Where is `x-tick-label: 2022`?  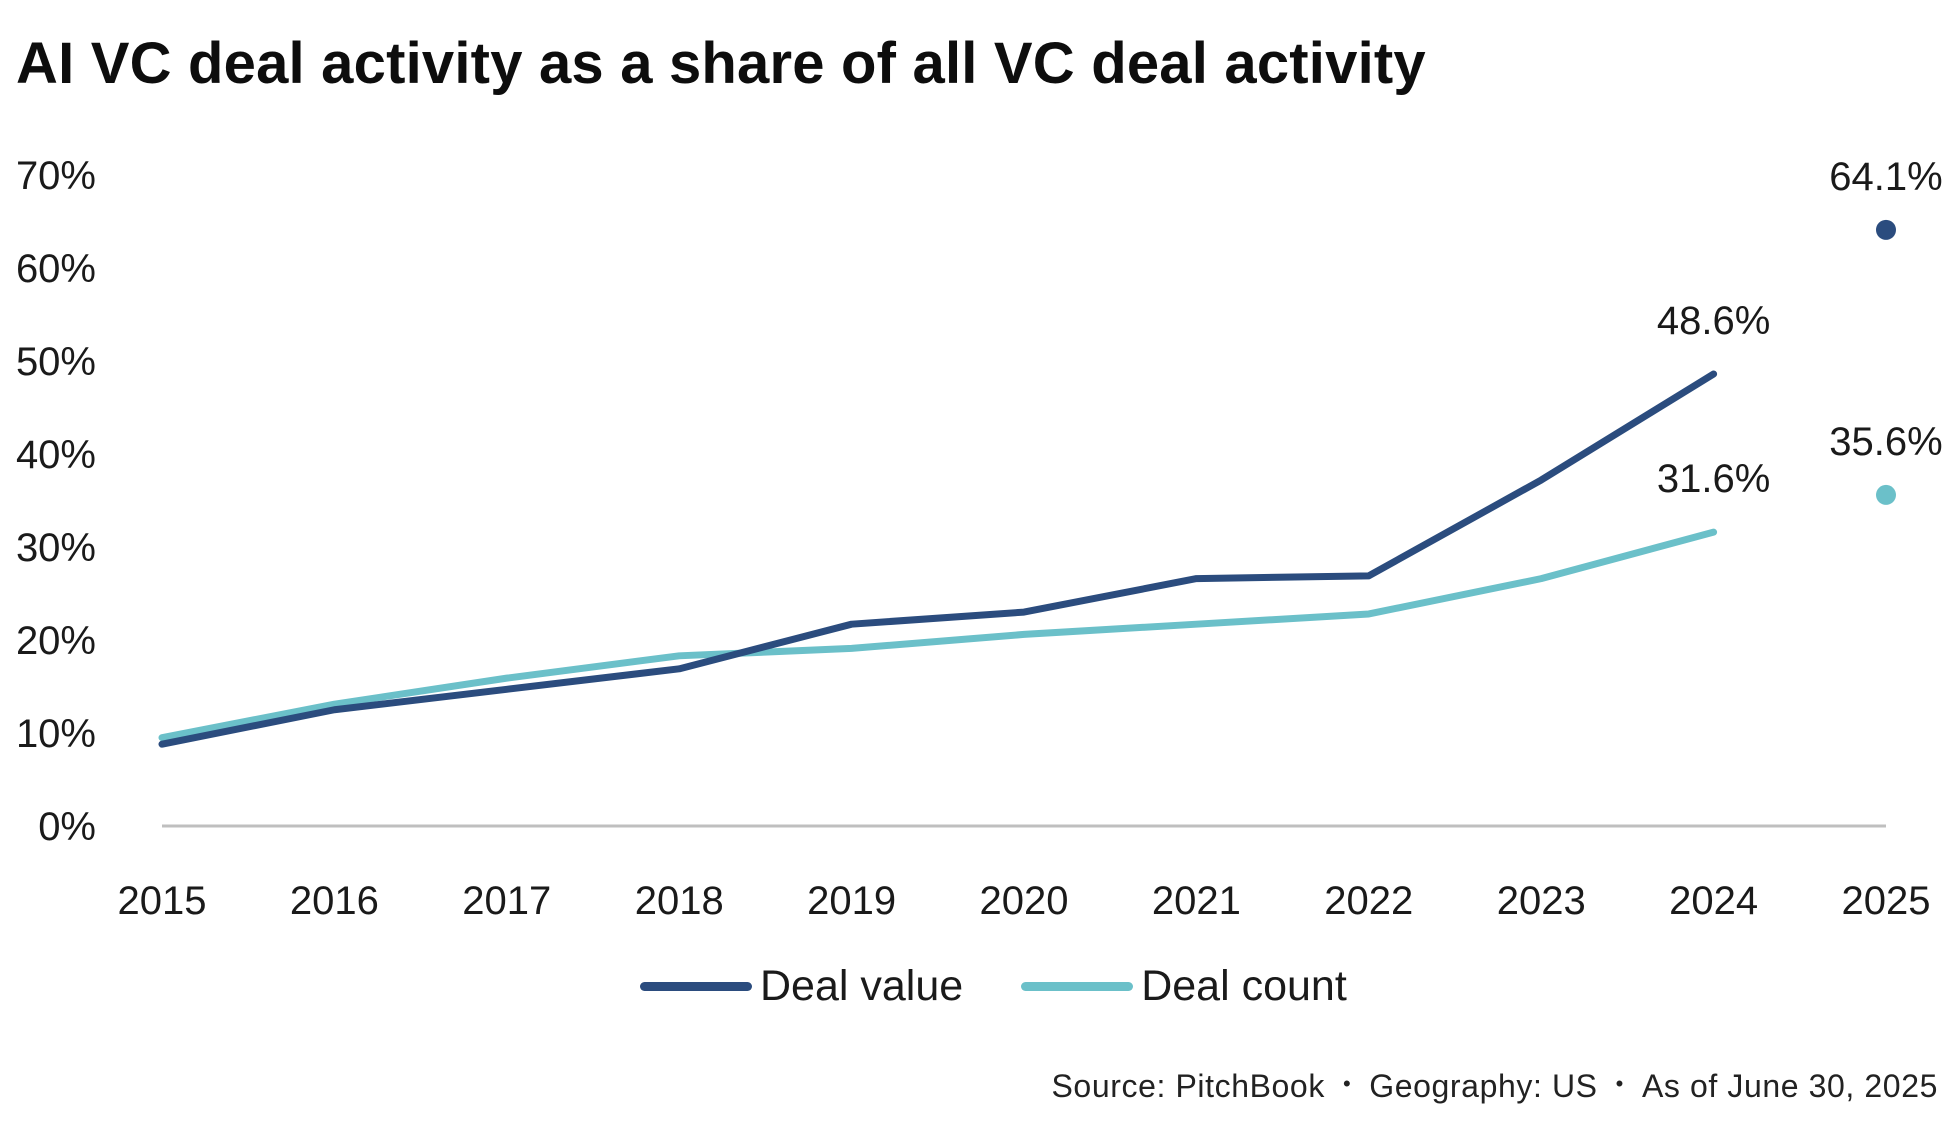
x-tick-label: 2022 is located at coordinates (1368, 901).